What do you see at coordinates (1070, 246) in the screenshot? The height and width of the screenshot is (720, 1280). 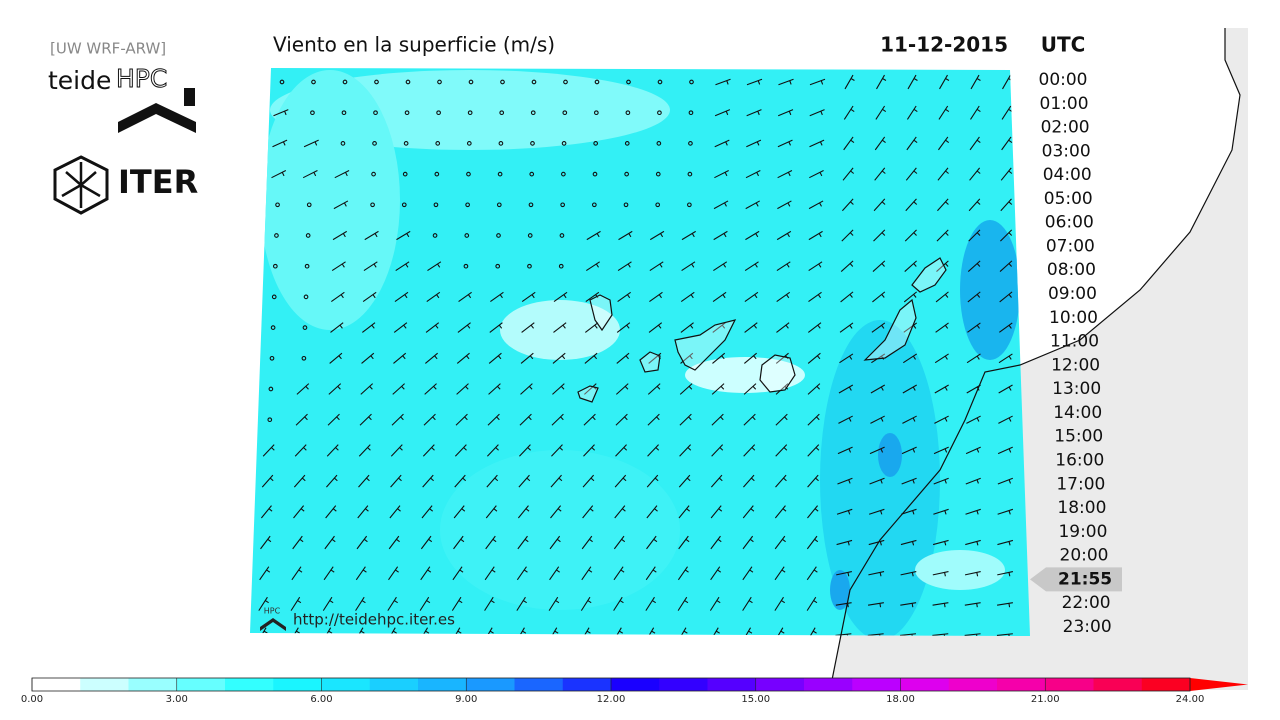 I see `time-item: 07:00` at bounding box center [1070, 246].